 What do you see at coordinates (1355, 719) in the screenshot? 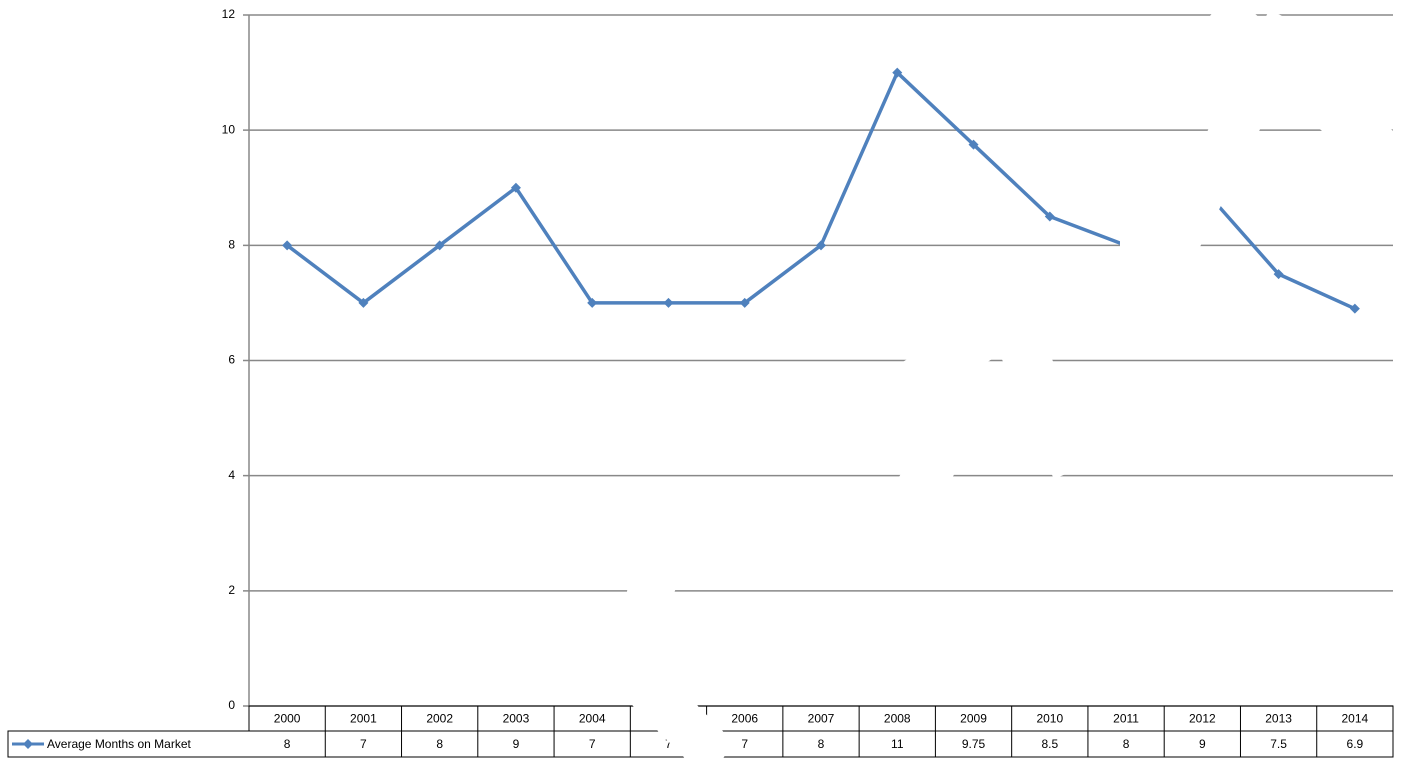
I see `x-tick-label: 2014` at bounding box center [1355, 719].